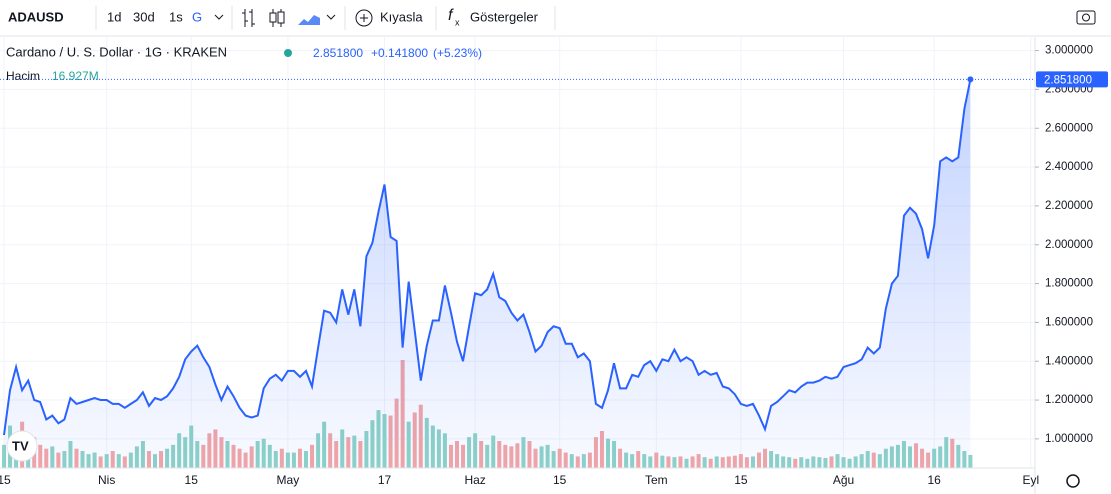 This screenshot has height=494, width=1111. I want to click on indicators-icon: x, so click(457, 22).